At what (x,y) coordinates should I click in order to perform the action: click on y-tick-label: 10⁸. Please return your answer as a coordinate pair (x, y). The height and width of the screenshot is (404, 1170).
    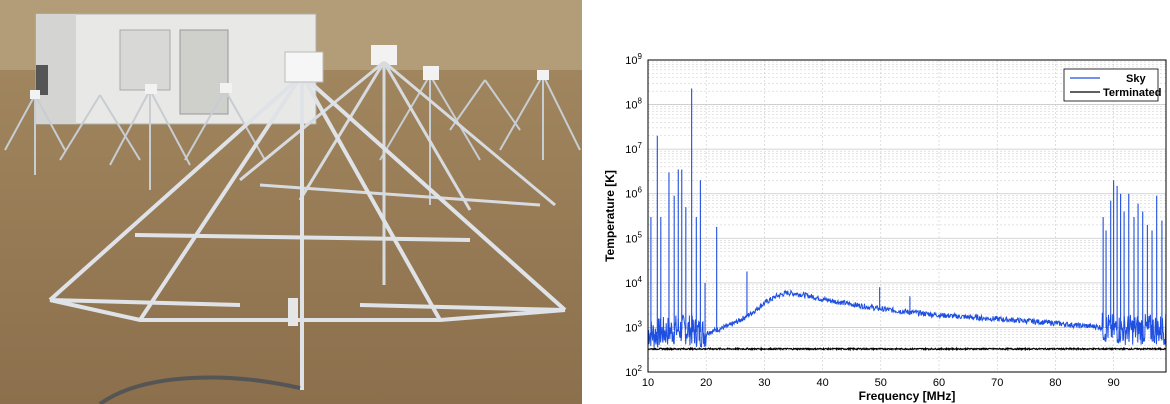
    Looking at the image, I should click on (633, 104).